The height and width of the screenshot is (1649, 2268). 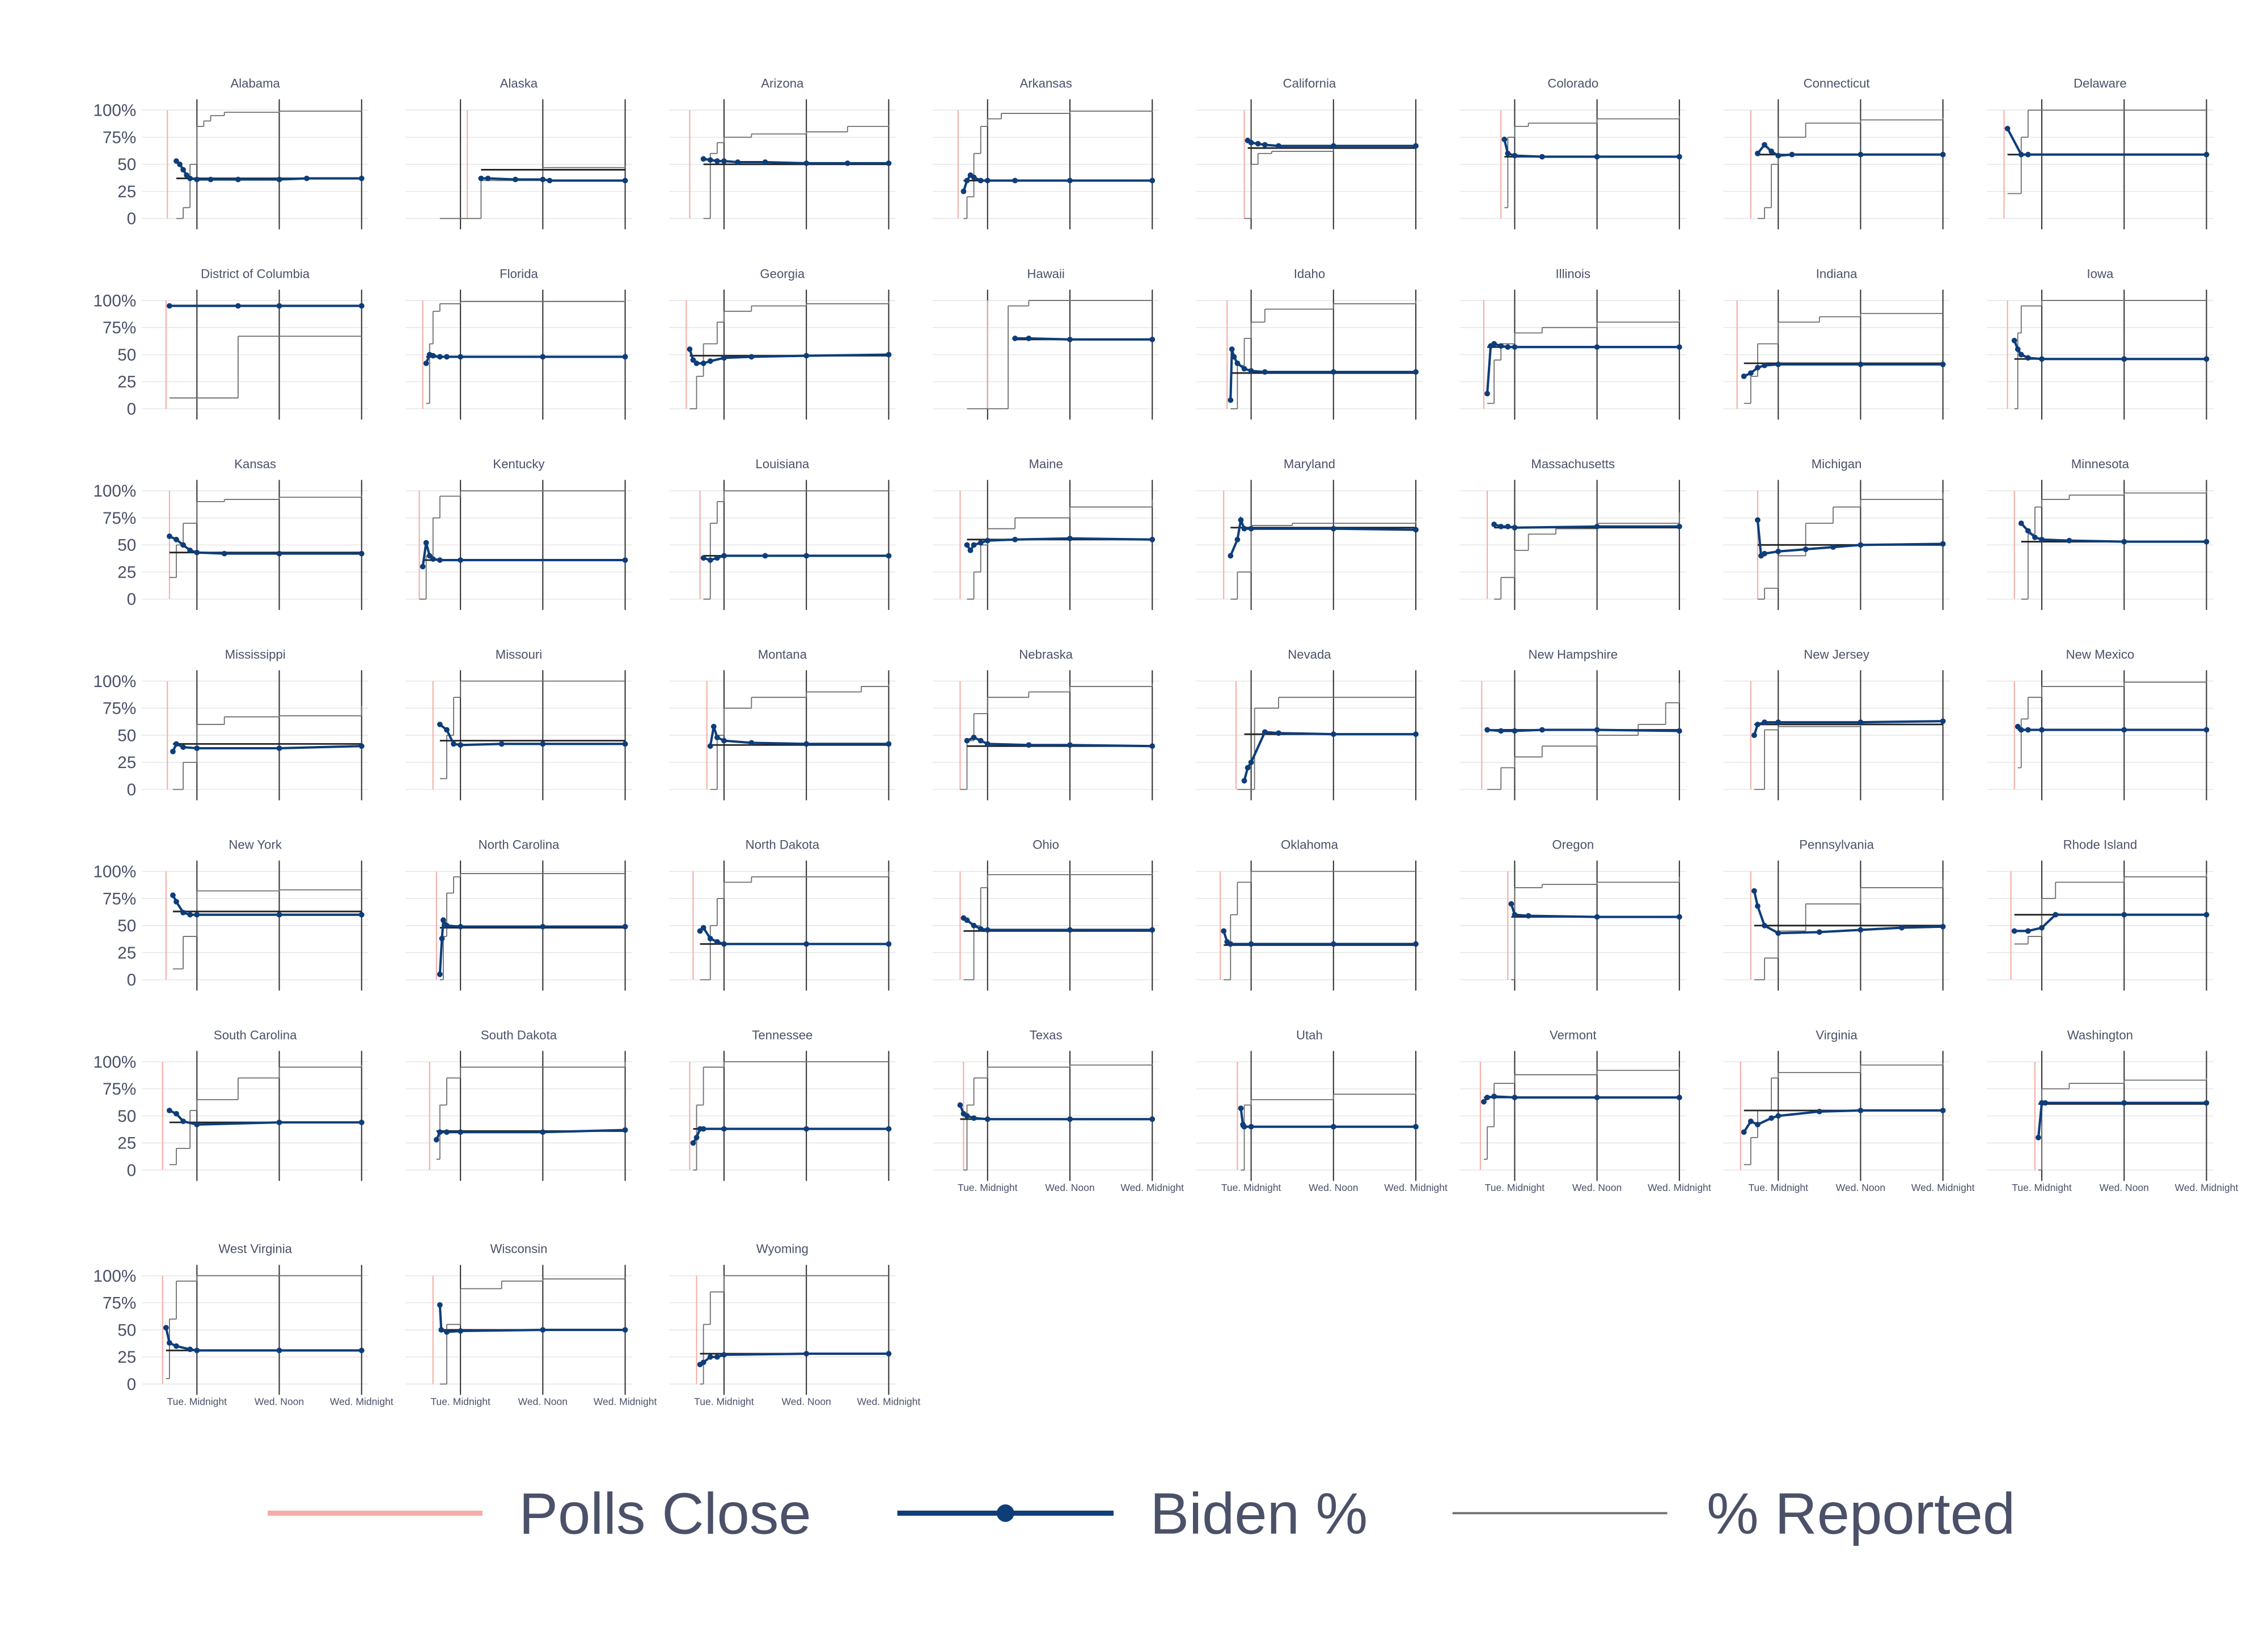 What do you see at coordinates (1572, 153) in the screenshot?
I see `facet: Colorado` at bounding box center [1572, 153].